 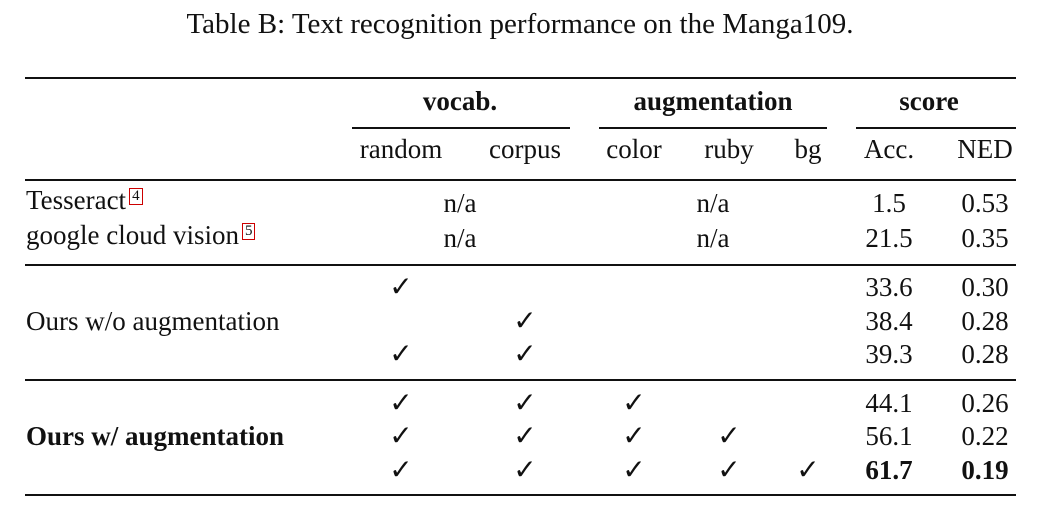 I want to click on bottom-rule, so click(x=520, y=495).